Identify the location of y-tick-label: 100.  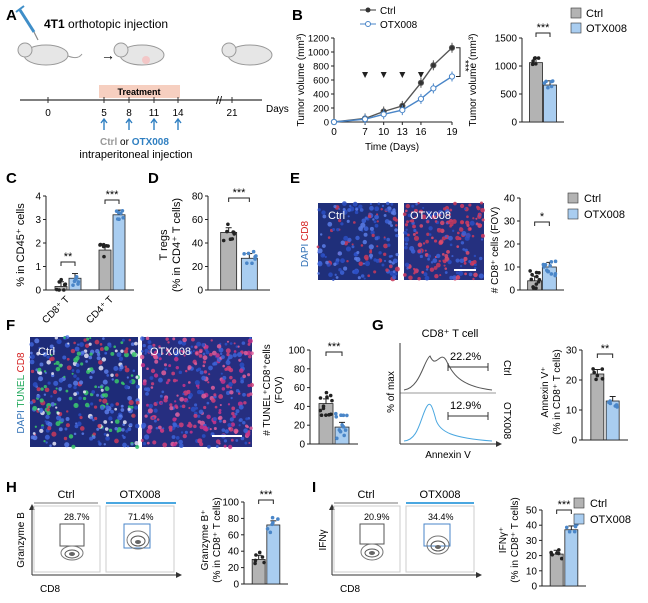
(296, 351).